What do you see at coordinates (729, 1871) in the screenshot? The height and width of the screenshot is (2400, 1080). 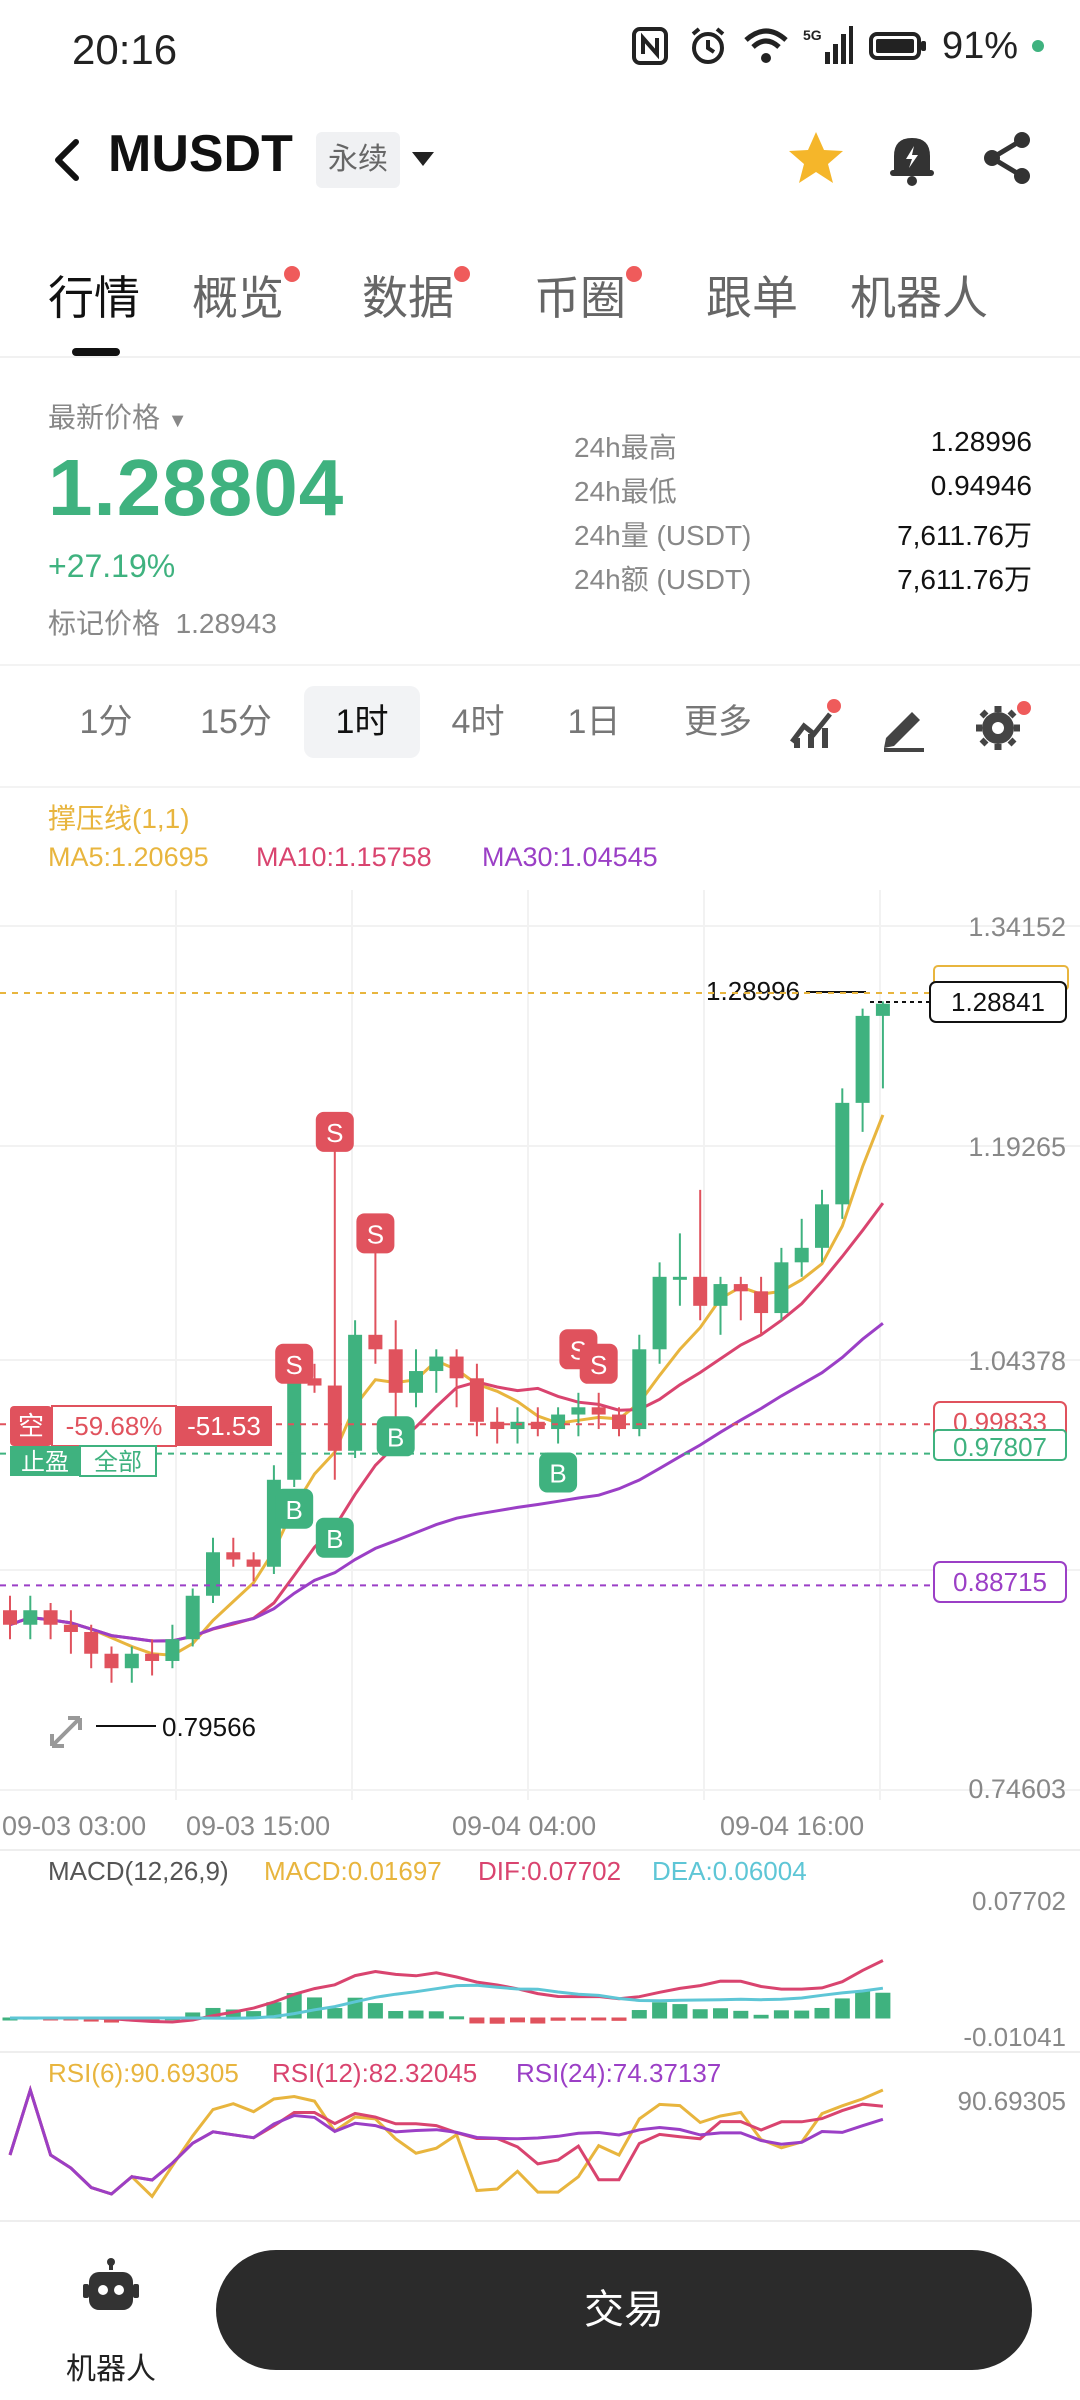 I see `dea-value: DEA:0.06004` at bounding box center [729, 1871].